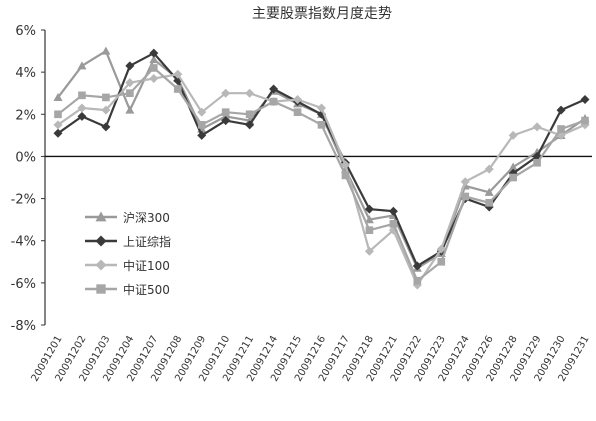 The image size is (596, 421). Describe the element at coordinates (23, 284) in the screenshot. I see `y-tick-label: -6%` at that location.